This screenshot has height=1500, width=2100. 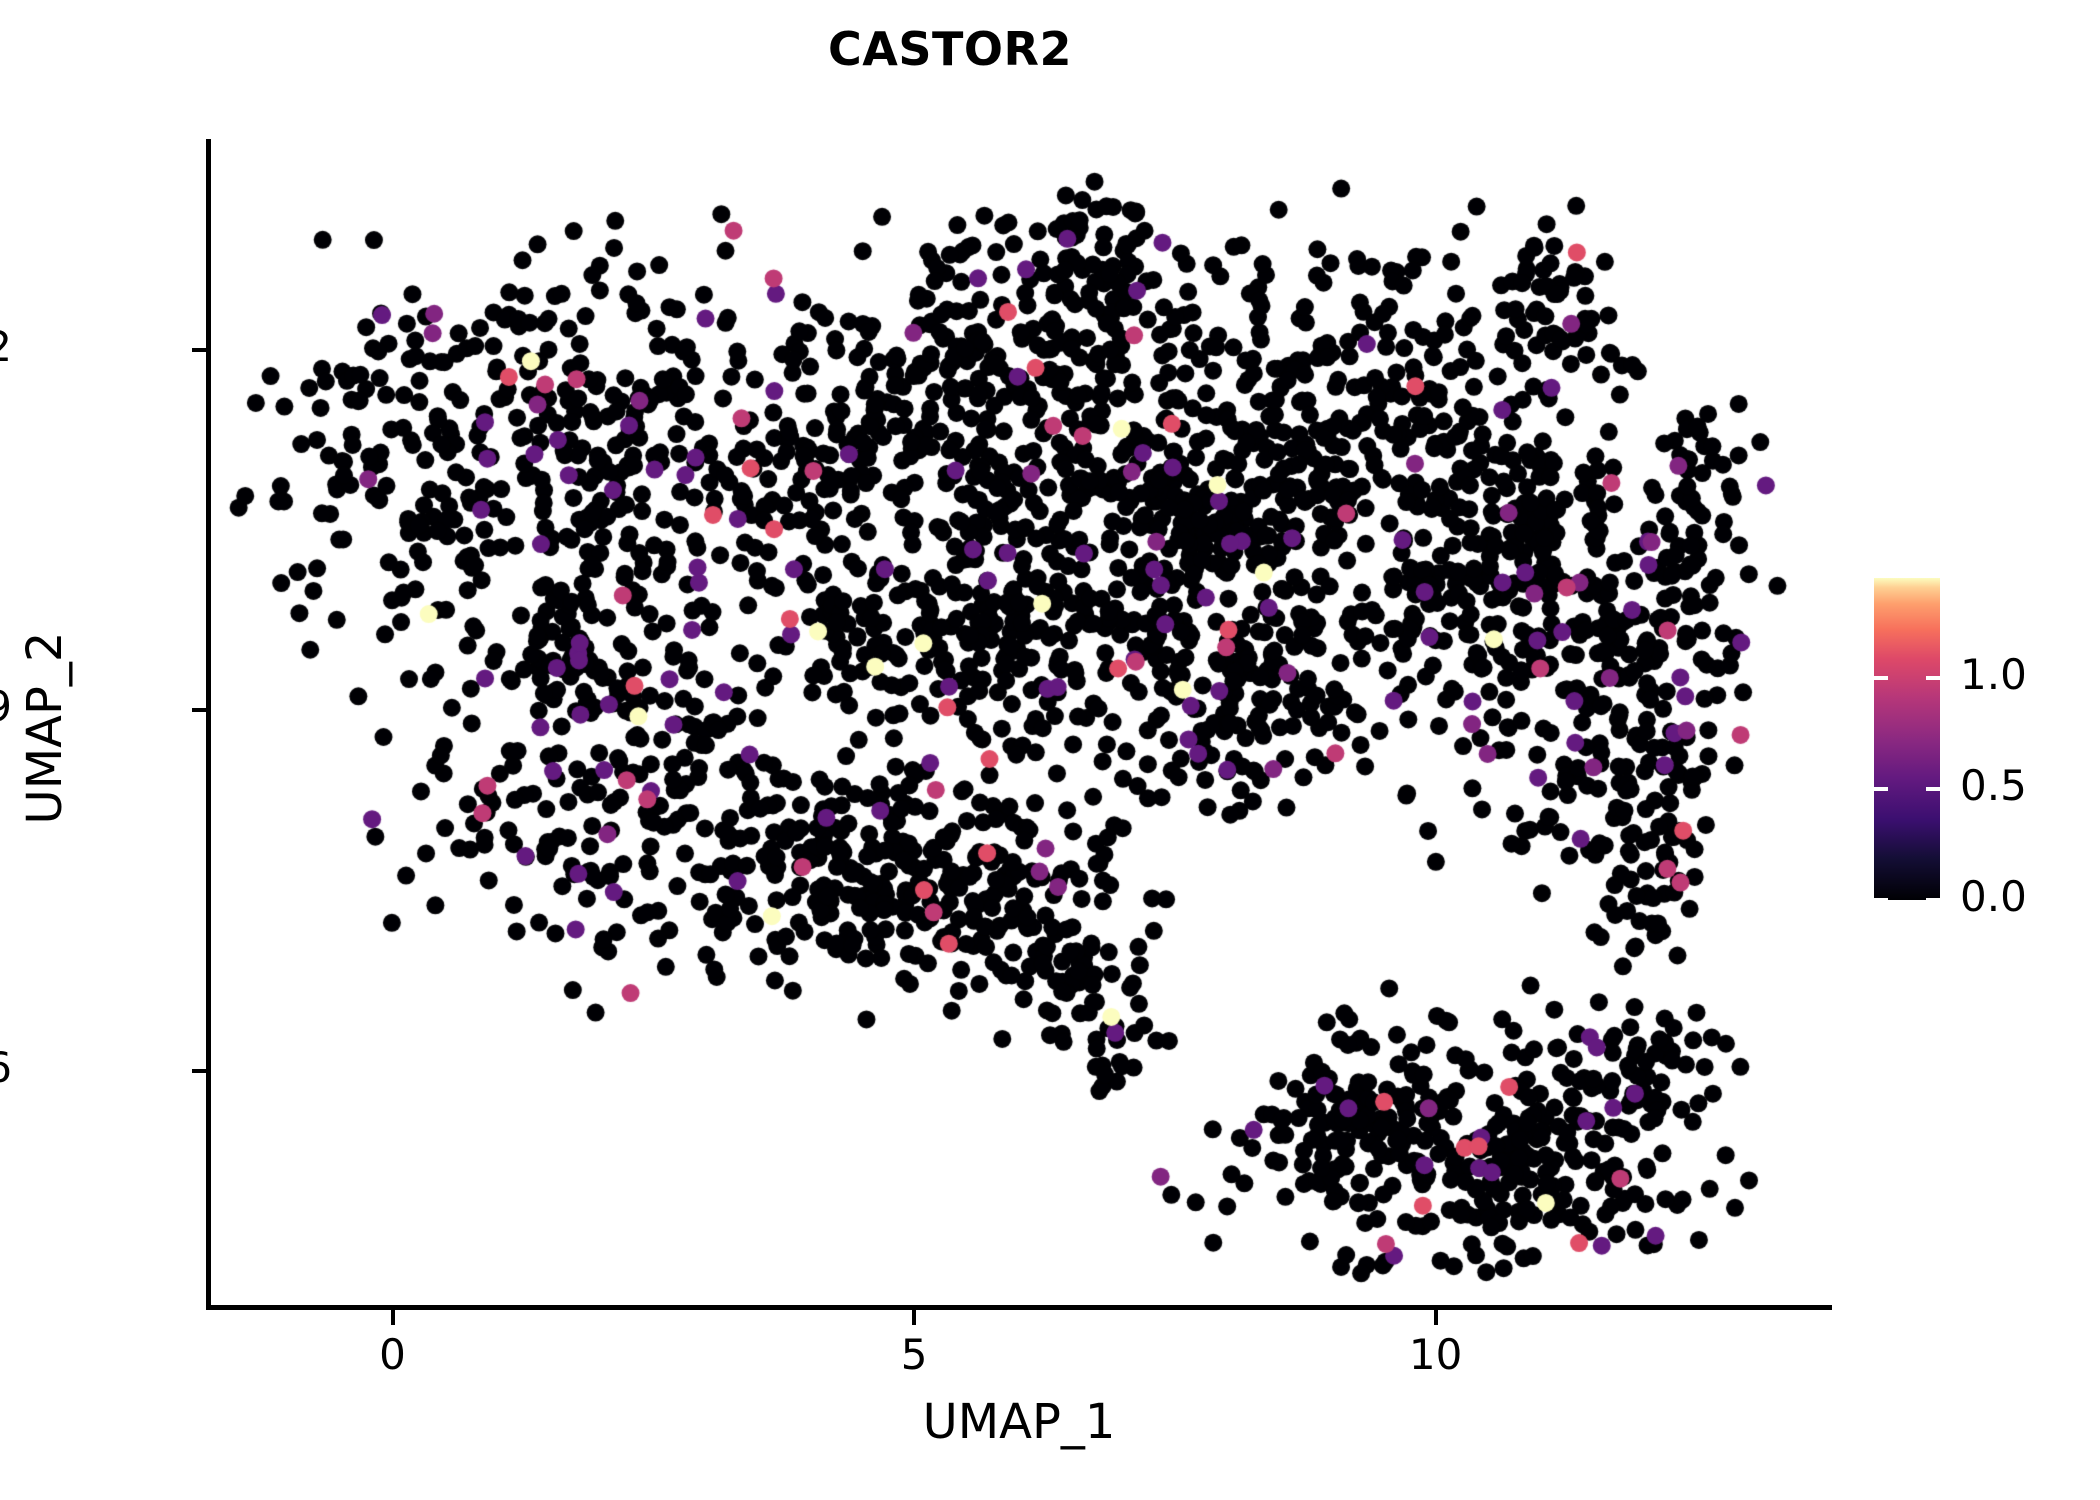 What do you see at coordinates (392, 1354) in the screenshot?
I see `x-tick-label: 0` at bounding box center [392, 1354].